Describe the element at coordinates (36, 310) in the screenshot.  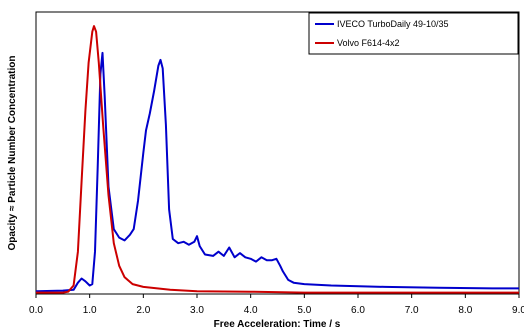
I see `x-tick-label: 0.0` at that location.